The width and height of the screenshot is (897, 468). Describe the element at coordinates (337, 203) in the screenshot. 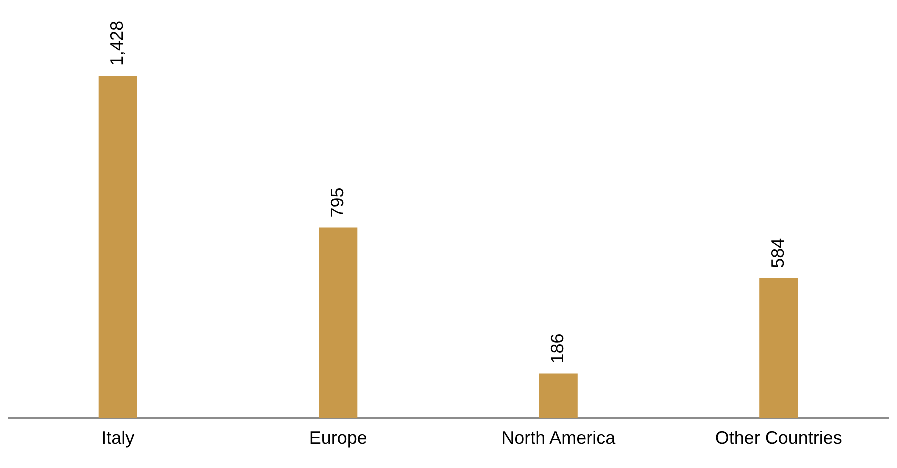

I see `data-label: 795` at that location.